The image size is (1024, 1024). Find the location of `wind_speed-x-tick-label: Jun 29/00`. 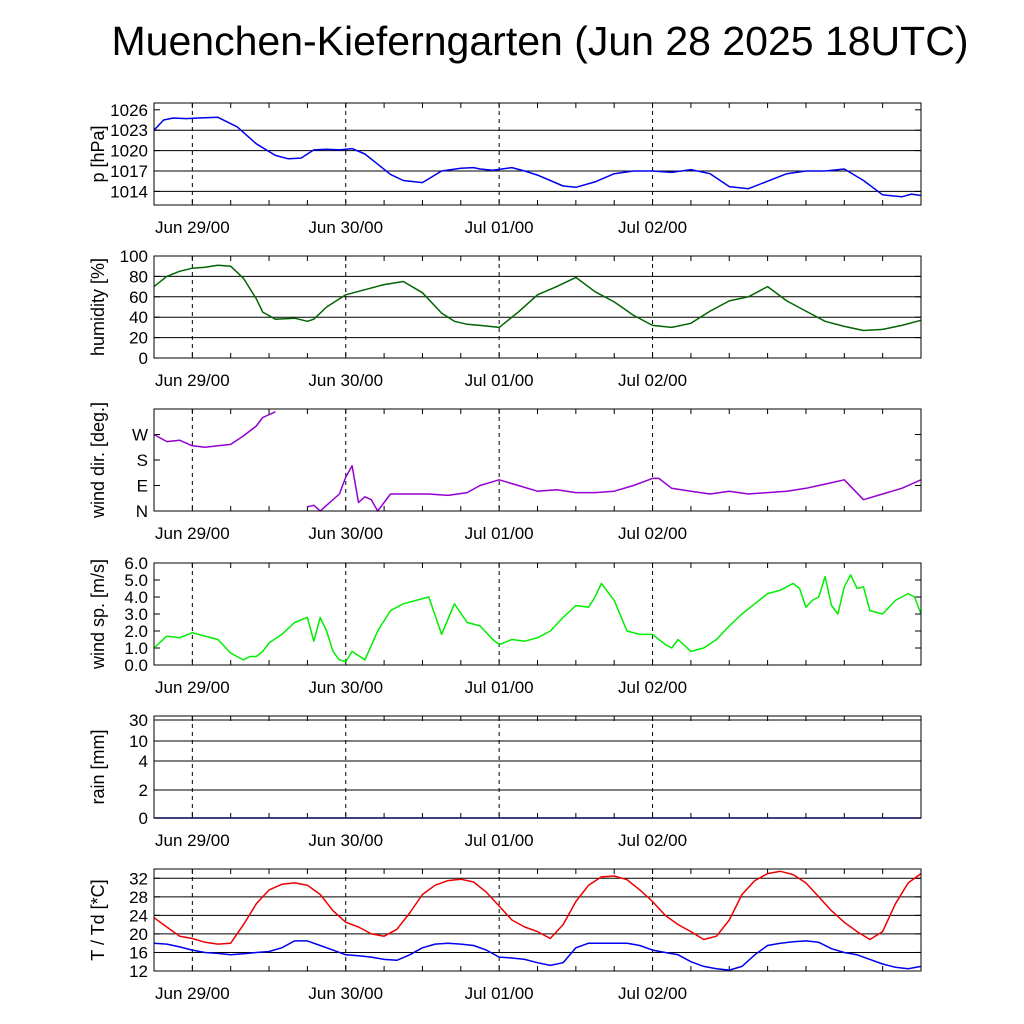

wind_speed-x-tick-label: Jun 29/00 is located at coordinates (192, 687).